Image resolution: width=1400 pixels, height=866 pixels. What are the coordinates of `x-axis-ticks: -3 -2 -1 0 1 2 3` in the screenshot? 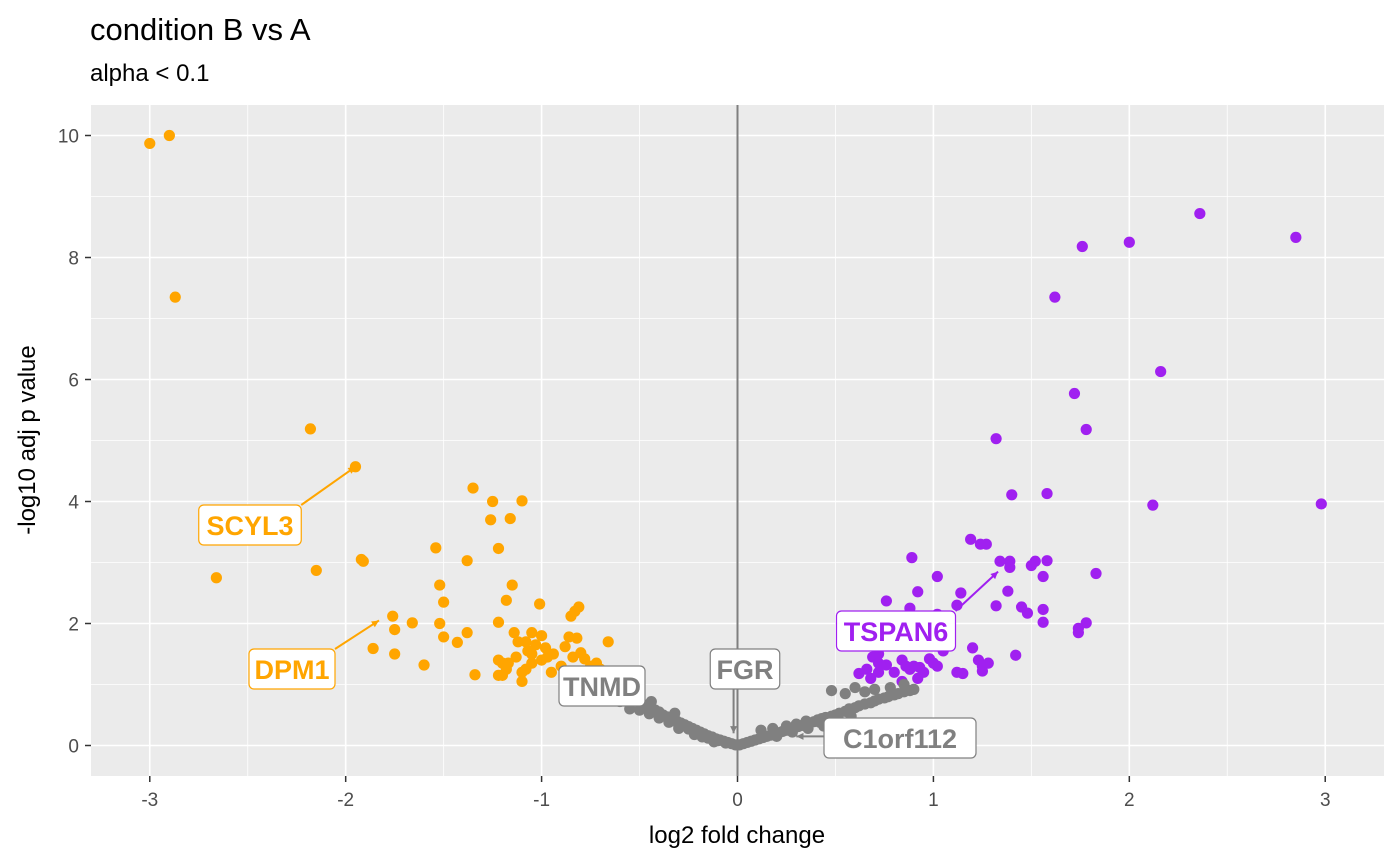 It's located at (736, 793).